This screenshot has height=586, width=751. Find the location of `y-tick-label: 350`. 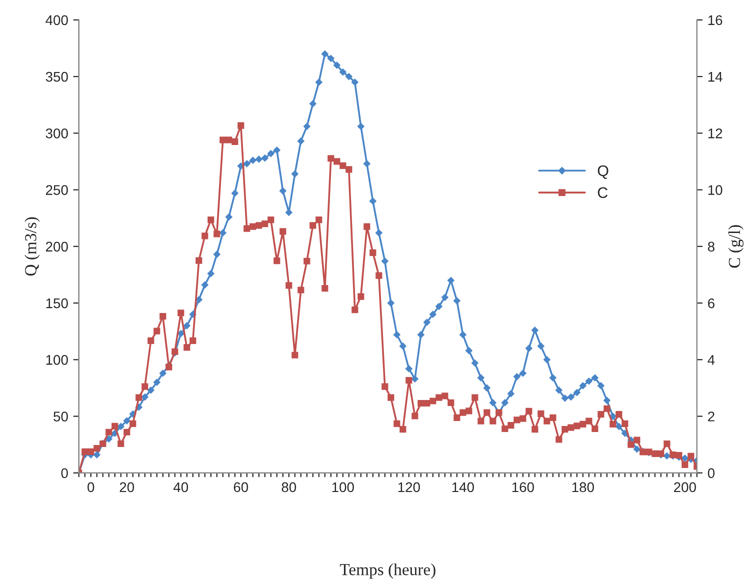

y-tick-label: 350 is located at coordinates (57, 77).